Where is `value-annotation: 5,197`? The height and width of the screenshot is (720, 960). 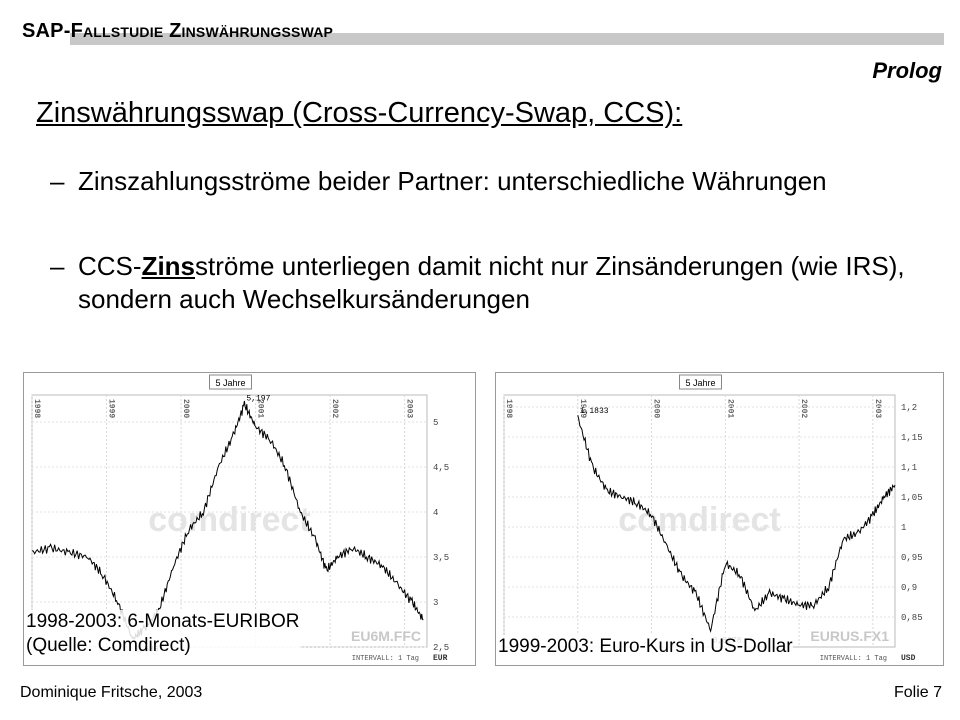
value-annotation: 5,197 is located at coordinates (258, 398).